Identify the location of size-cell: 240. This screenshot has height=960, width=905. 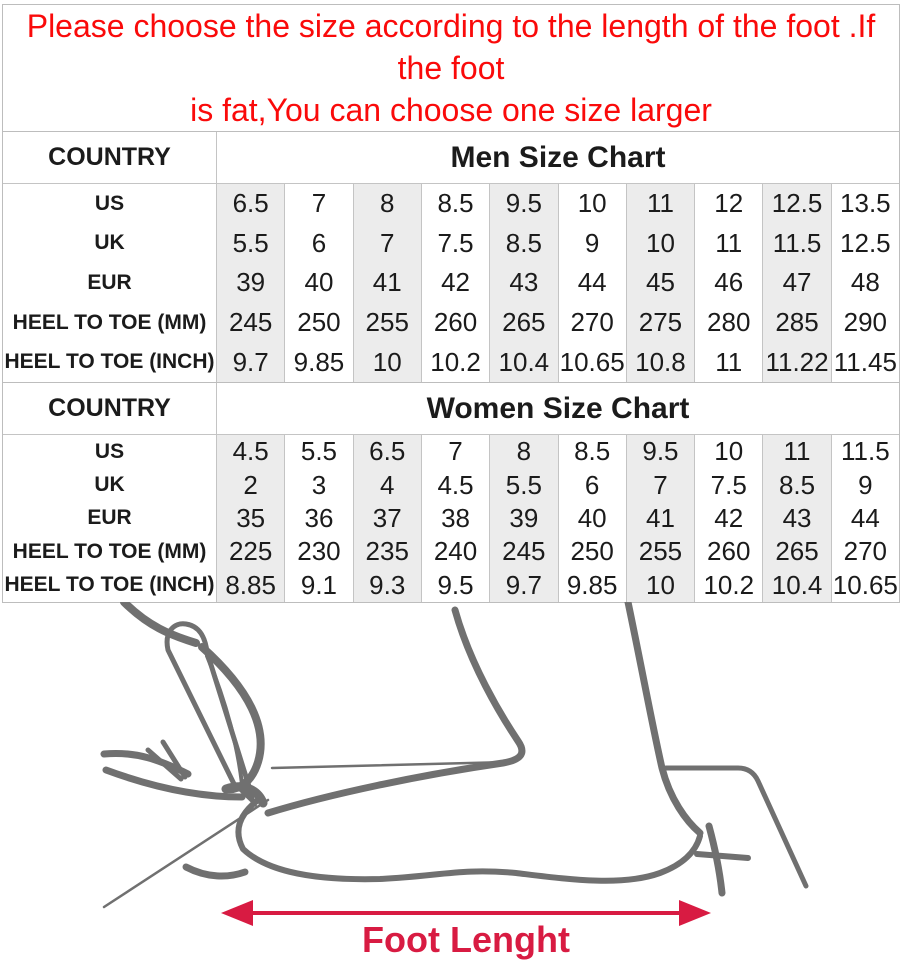
(454, 552).